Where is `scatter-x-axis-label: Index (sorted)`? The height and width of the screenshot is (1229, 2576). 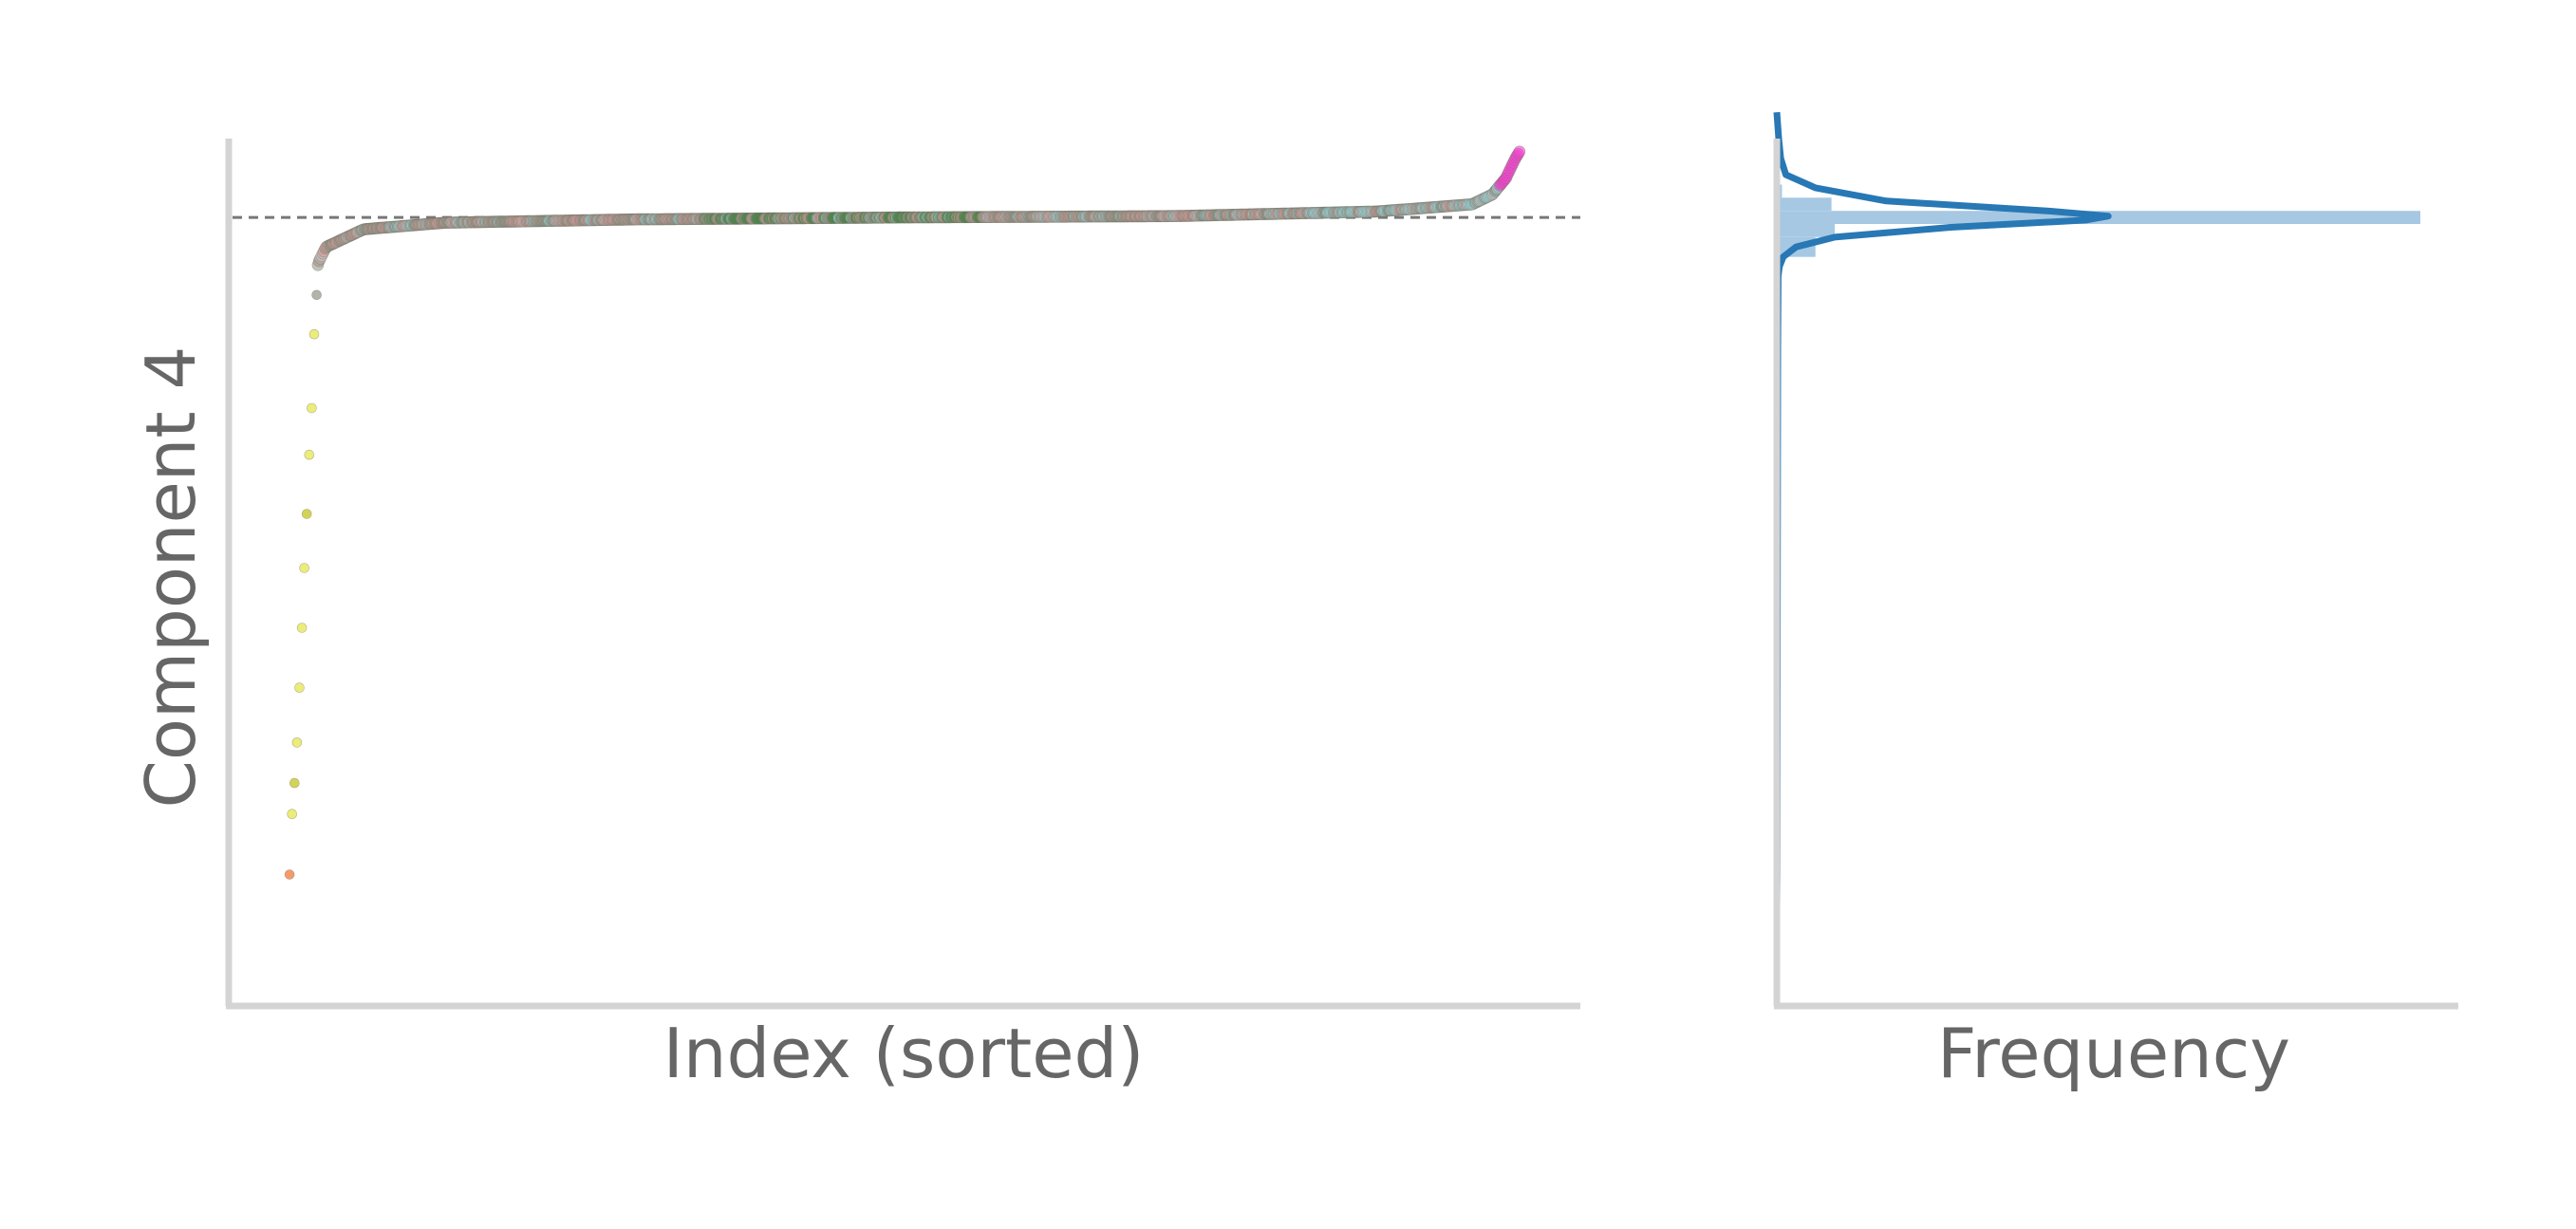
scatter-x-axis-label: Index (sorted) is located at coordinates (904, 1053).